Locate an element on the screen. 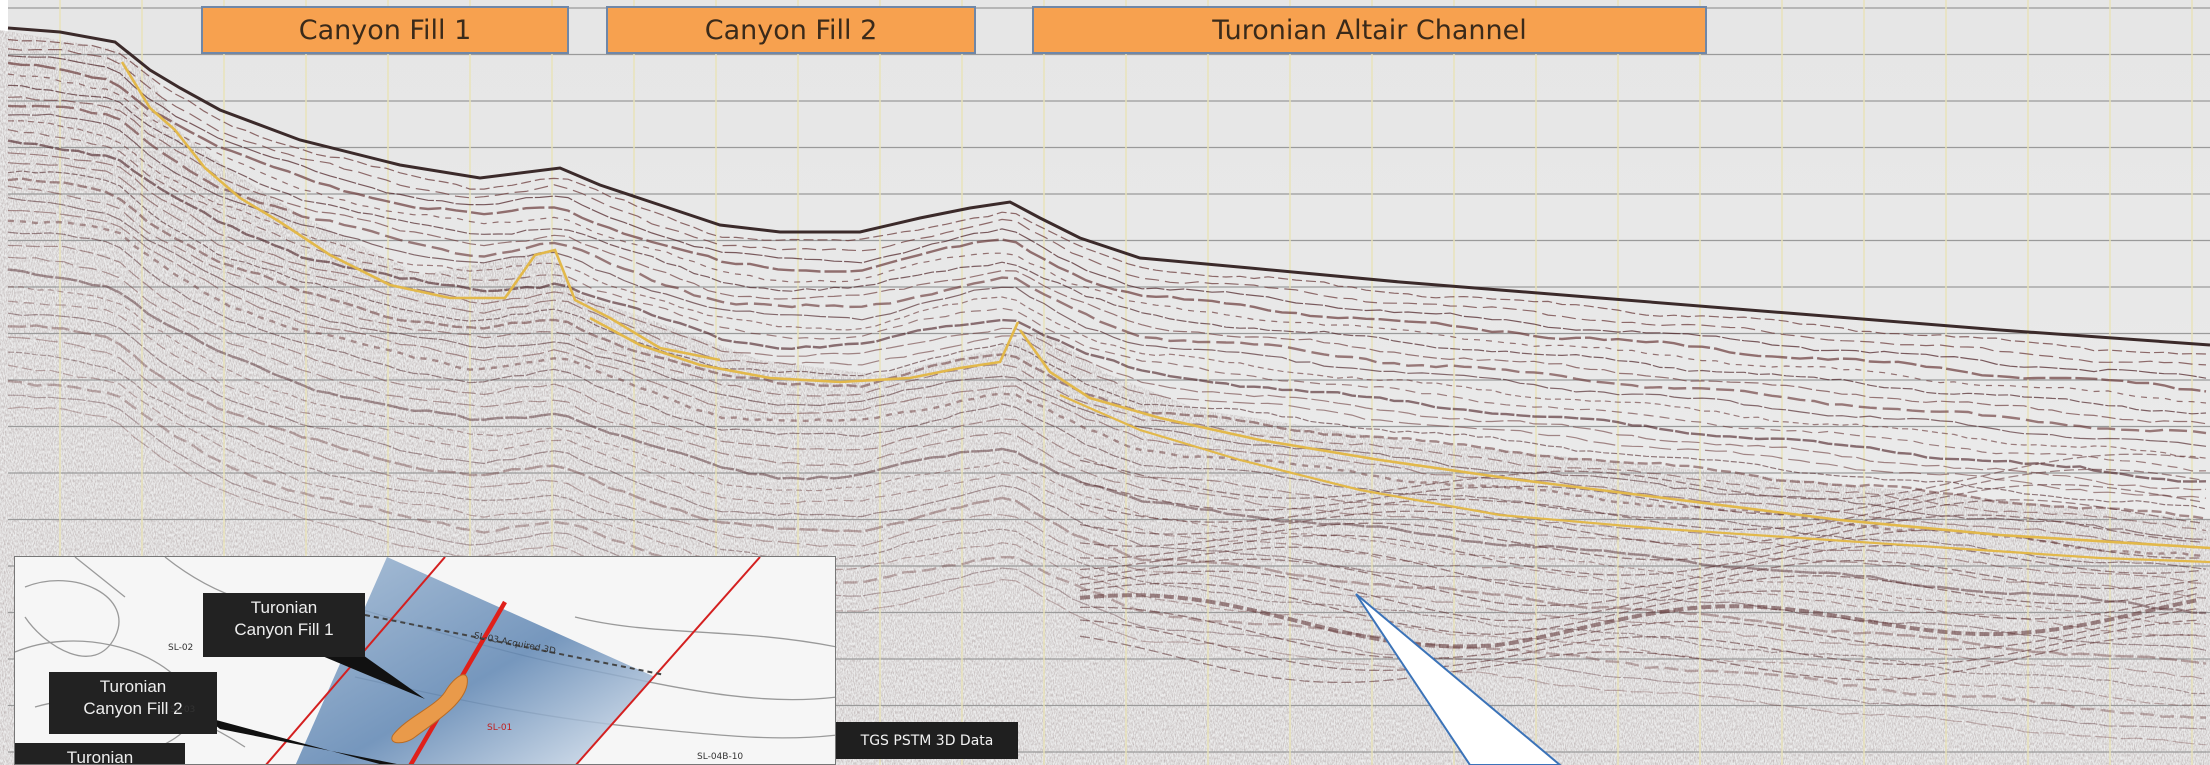  map-label-line-d: SL-03 is located at coordinates (183, 710).